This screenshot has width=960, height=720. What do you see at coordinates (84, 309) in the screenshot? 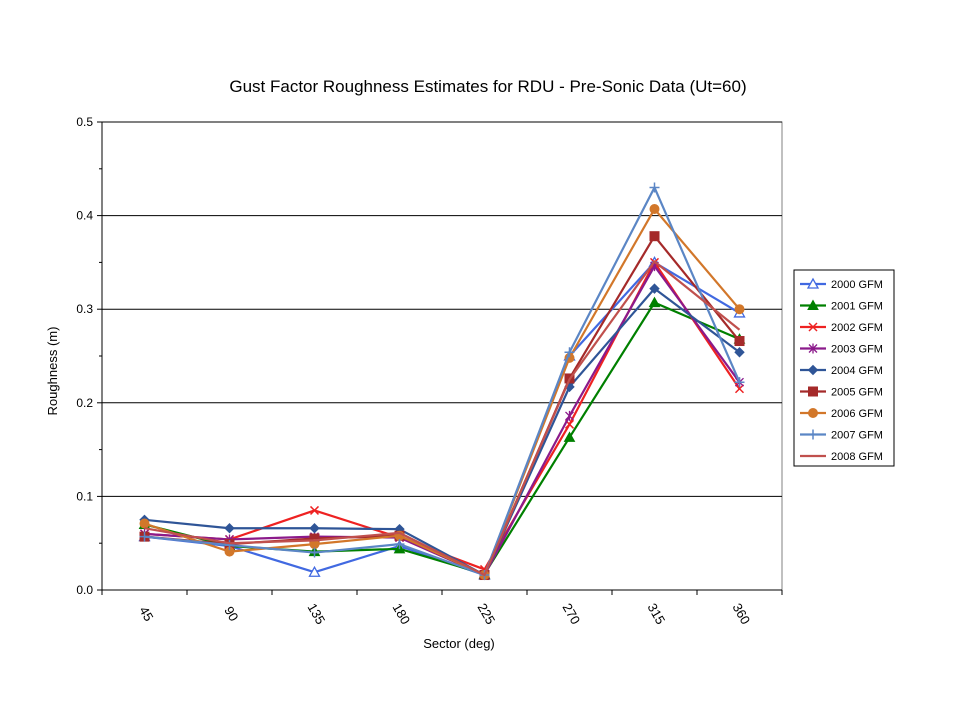
I see `y-tick-label: 0.3` at bounding box center [84, 309].